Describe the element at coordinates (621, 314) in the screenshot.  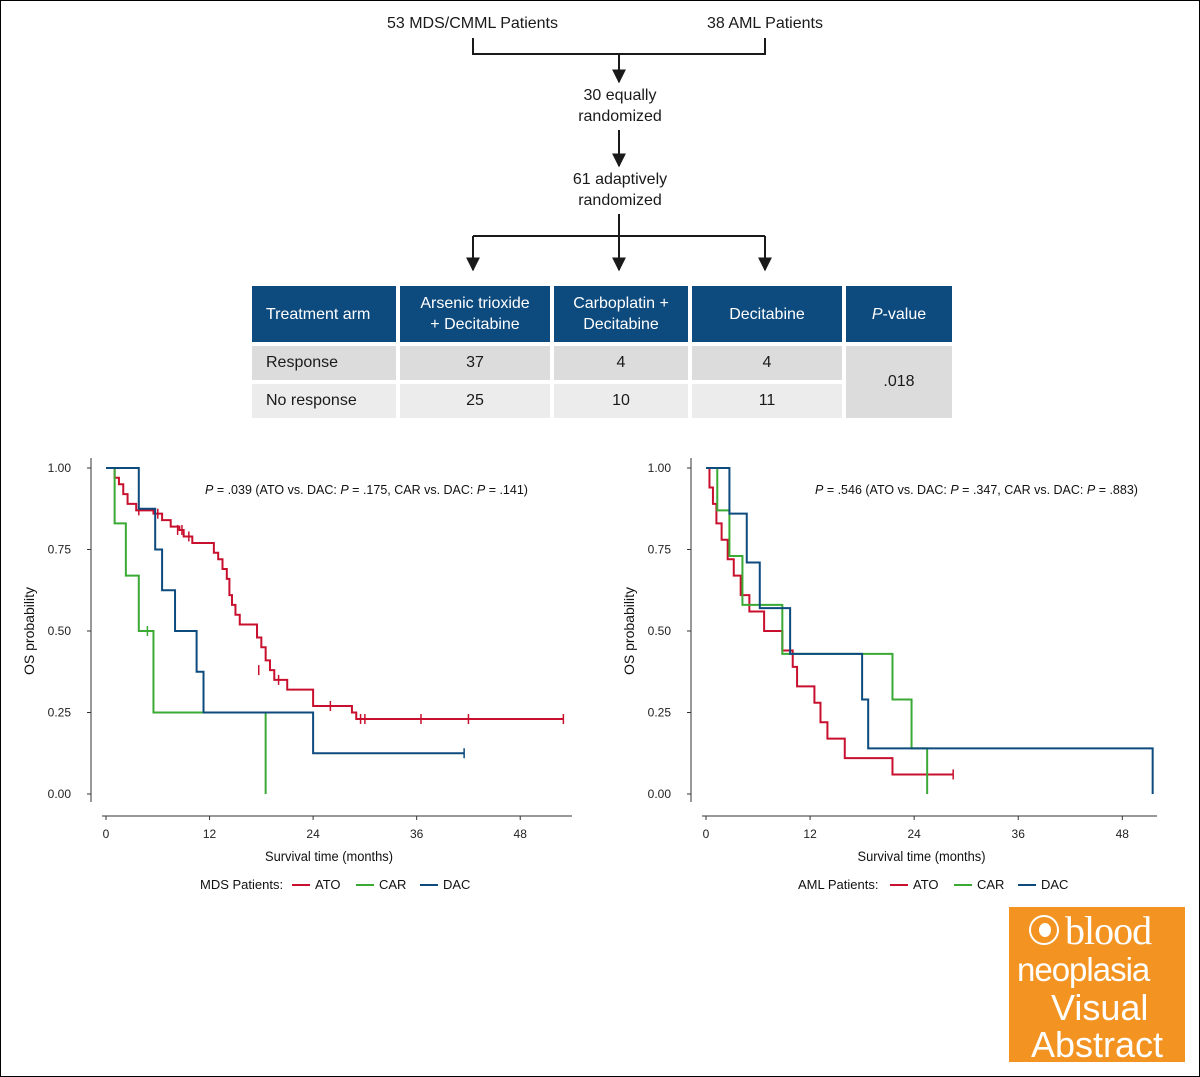
I see `header-car: Carboplatin + Decitabine` at that location.